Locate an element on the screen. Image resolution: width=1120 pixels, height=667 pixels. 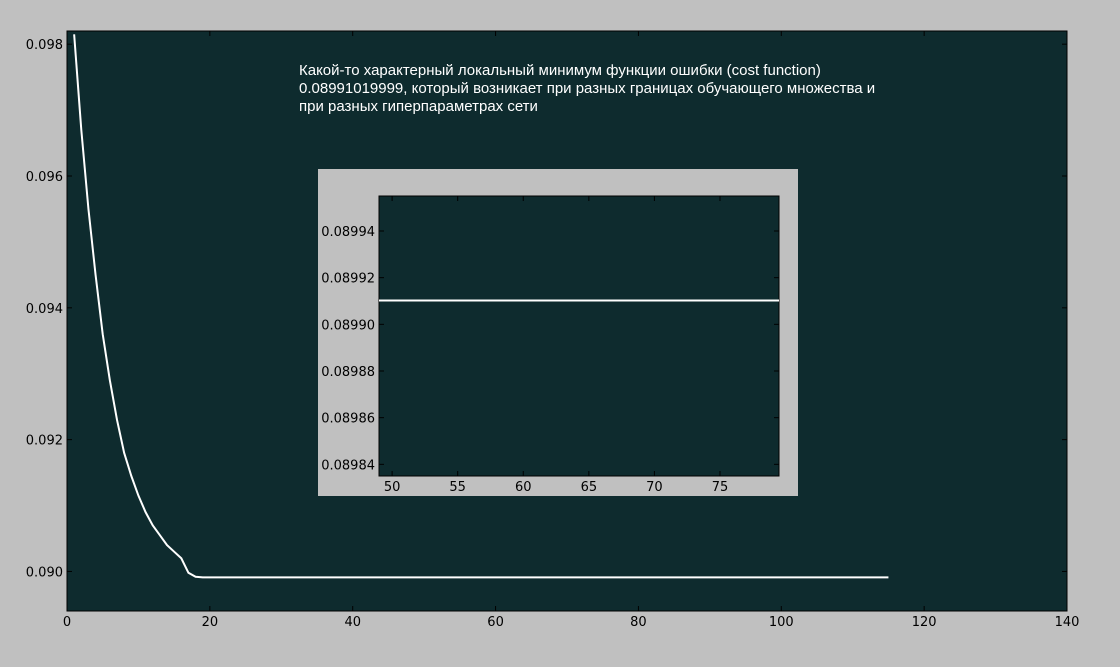
inset-x-tick-label: 60 is located at coordinates (523, 487).